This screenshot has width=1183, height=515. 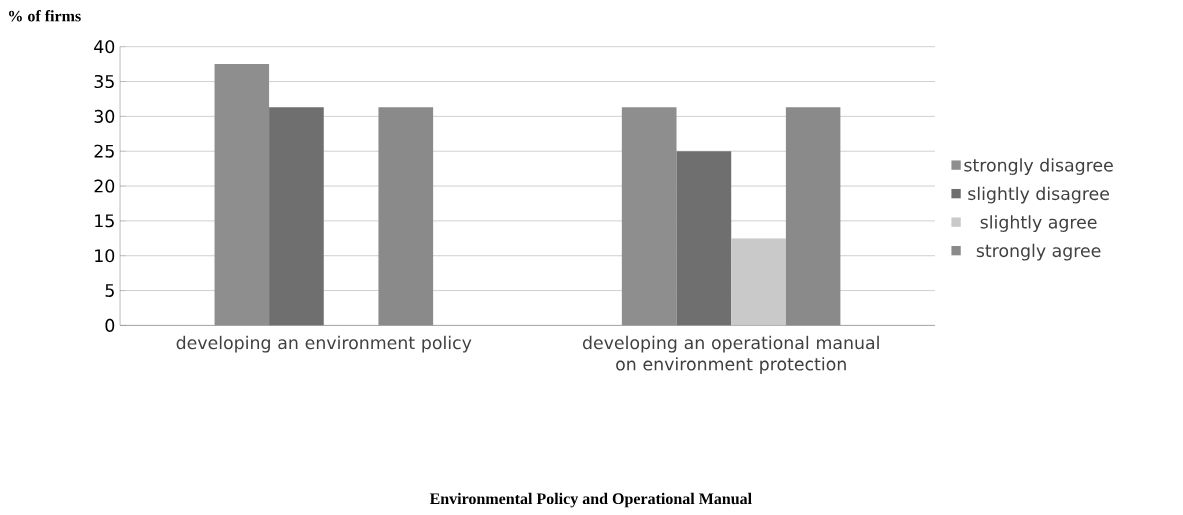 I want to click on y-tick-label: 0, so click(x=110, y=325).